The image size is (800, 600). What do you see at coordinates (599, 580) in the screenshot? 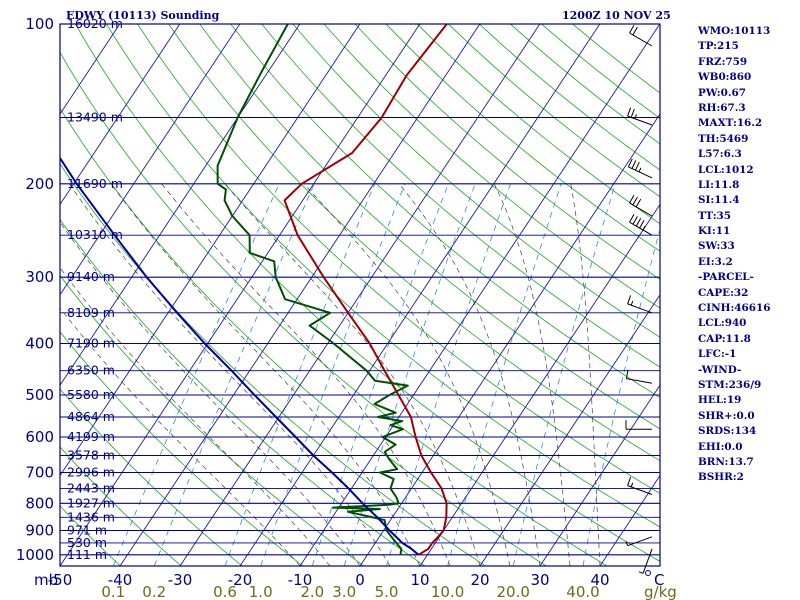
I see `temperature-tick-label: 40` at bounding box center [599, 580].